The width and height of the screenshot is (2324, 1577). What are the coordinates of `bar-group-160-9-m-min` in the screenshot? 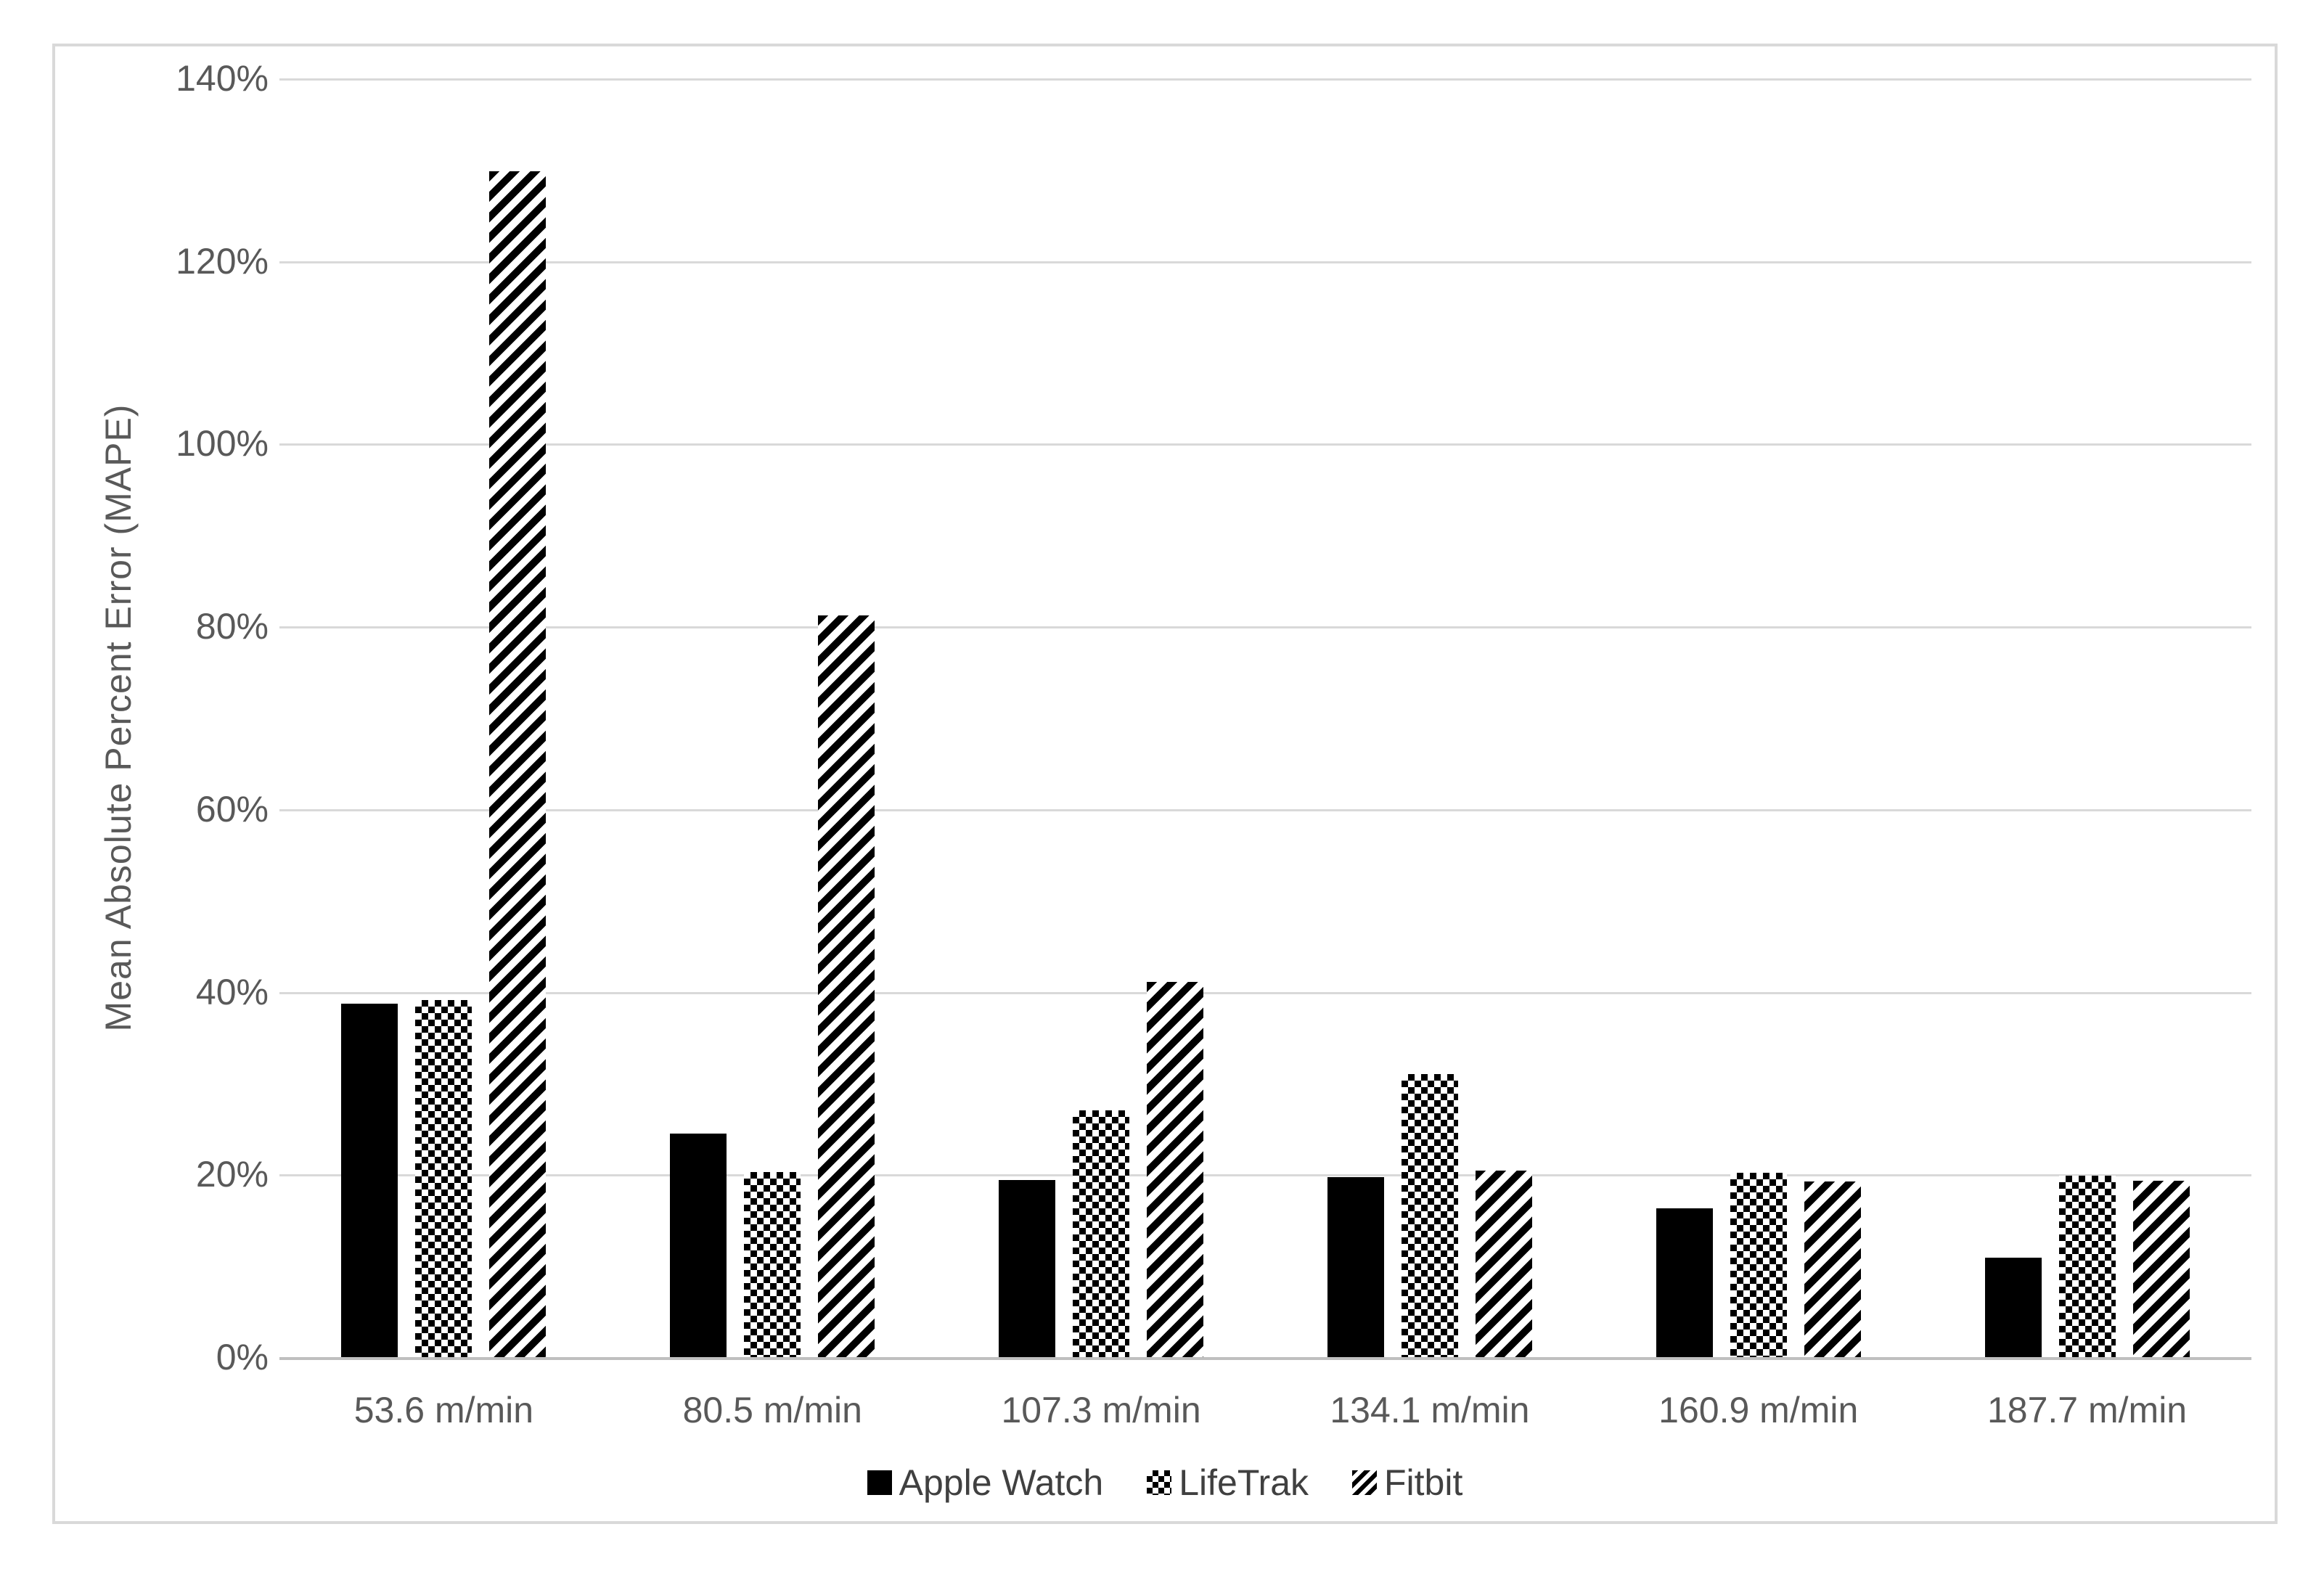 It's located at (1758, 717).